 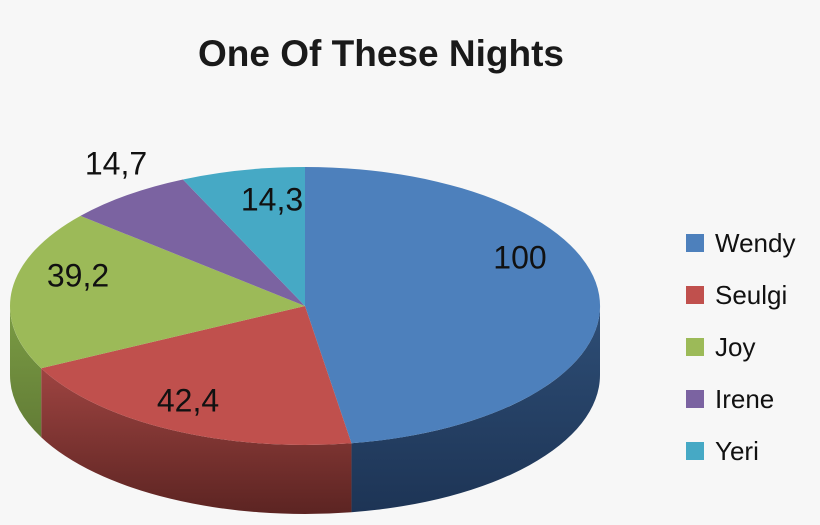 I want to click on pie-slice-joy, so click(x=157, y=292).